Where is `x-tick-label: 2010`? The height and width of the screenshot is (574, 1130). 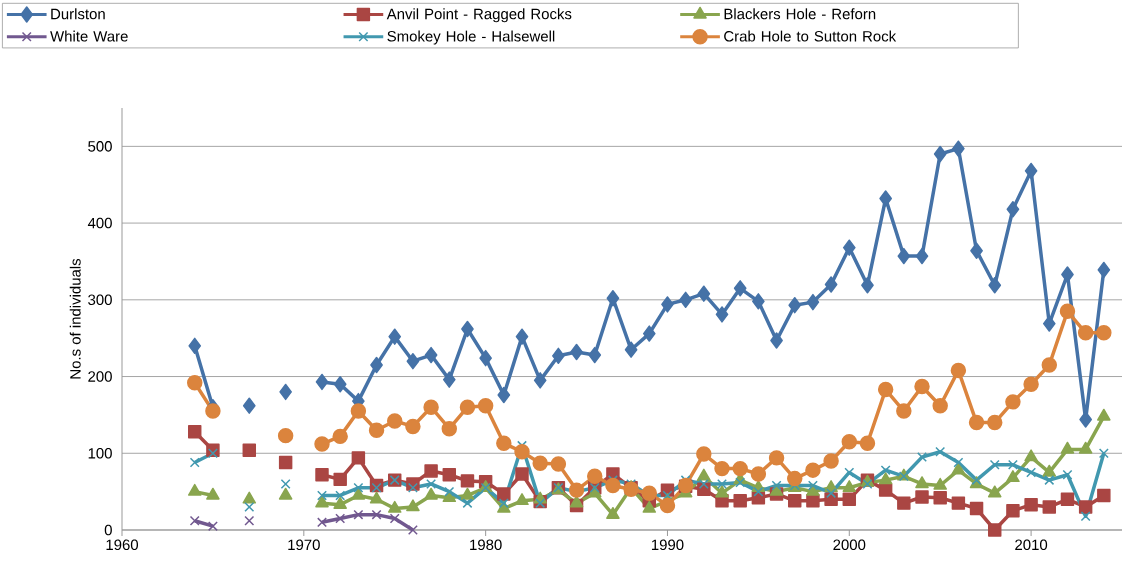 x-tick-label: 2010 is located at coordinates (1031, 545).